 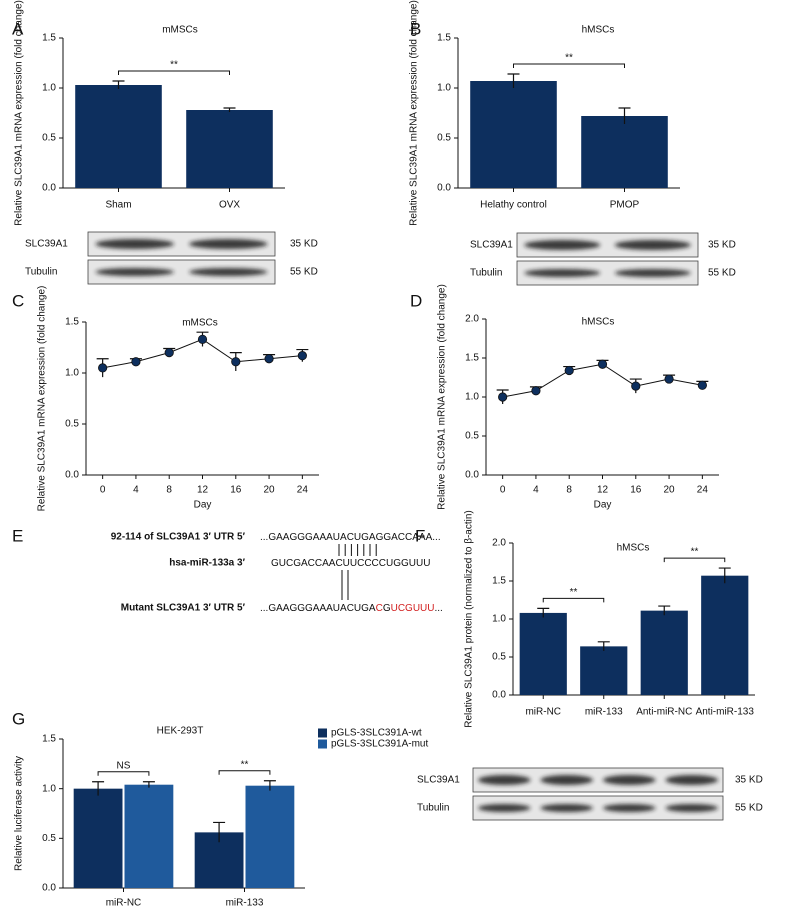 I want to click on x-tick-label: Helathy control, so click(x=513, y=205).